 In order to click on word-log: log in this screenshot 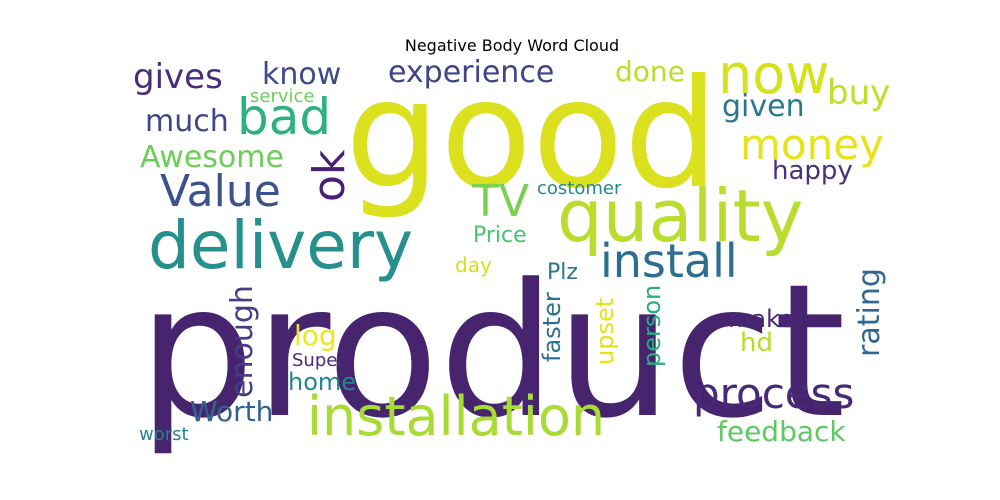, I will do `click(315, 335)`.